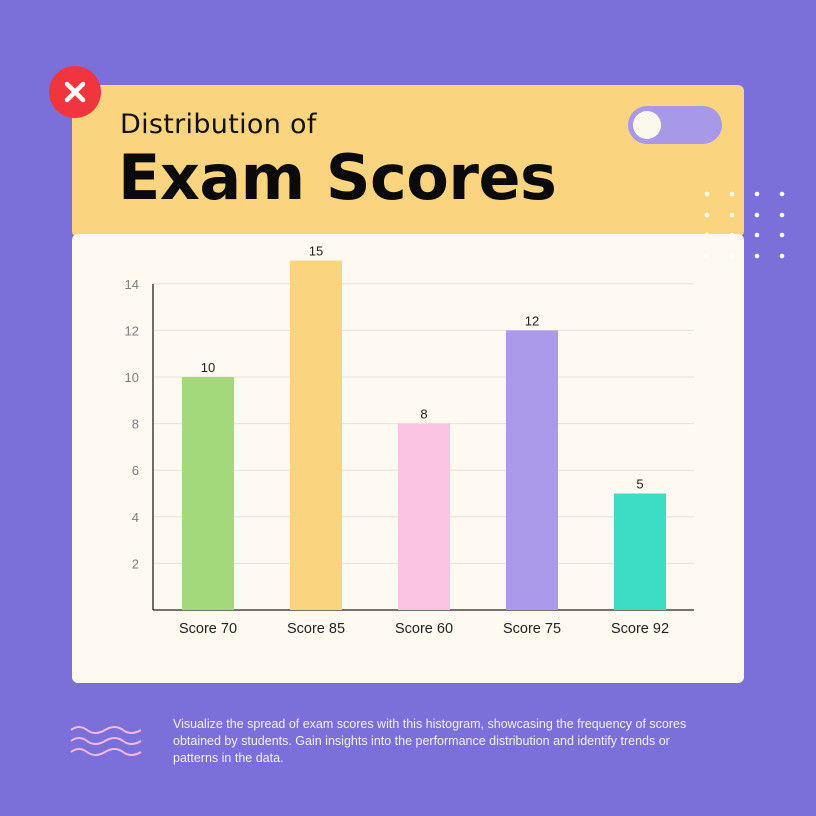  I want to click on data-label: 8, so click(423, 414).